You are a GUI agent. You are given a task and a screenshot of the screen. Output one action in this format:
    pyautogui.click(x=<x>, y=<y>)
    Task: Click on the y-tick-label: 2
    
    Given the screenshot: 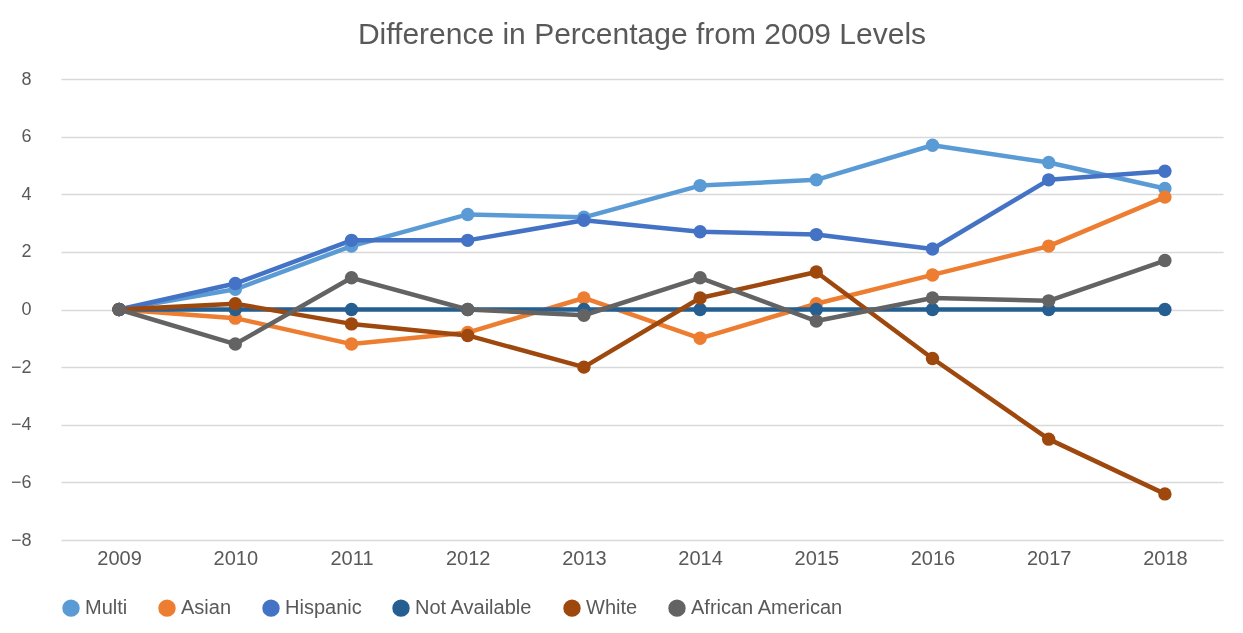 What is the action you would take?
    pyautogui.click(x=26, y=251)
    